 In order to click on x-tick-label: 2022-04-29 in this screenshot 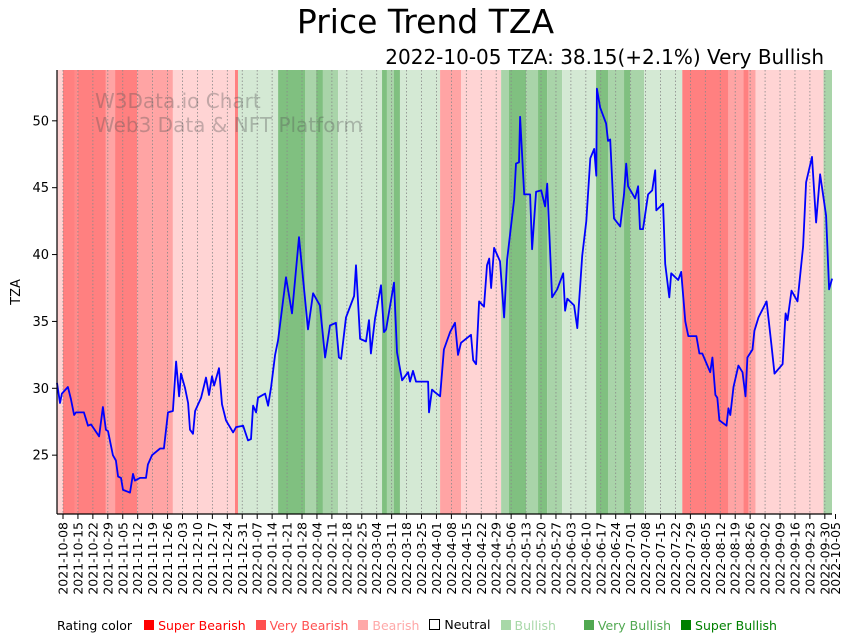, I will do `click(496, 558)`.